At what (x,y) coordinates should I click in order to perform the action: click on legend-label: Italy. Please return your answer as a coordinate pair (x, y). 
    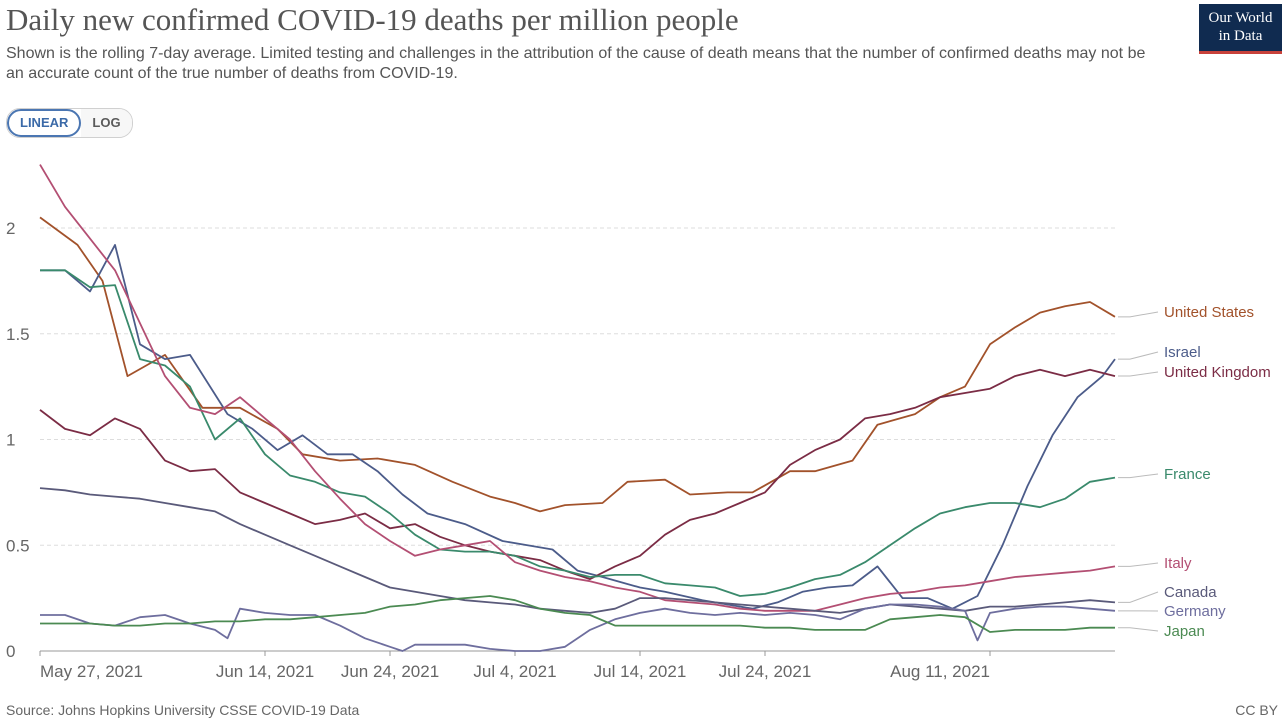
    Looking at the image, I should click on (1178, 563).